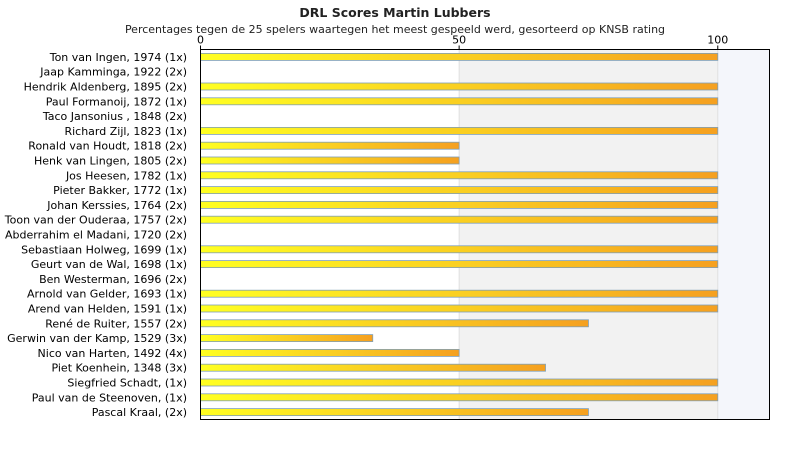 The width and height of the screenshot is (790, 454). What do you see at coordinates (120, 190) in the screenshot?
I see `category-label: Pieter Bakker, 1772 (1x)` at bounding box center [120, 190].